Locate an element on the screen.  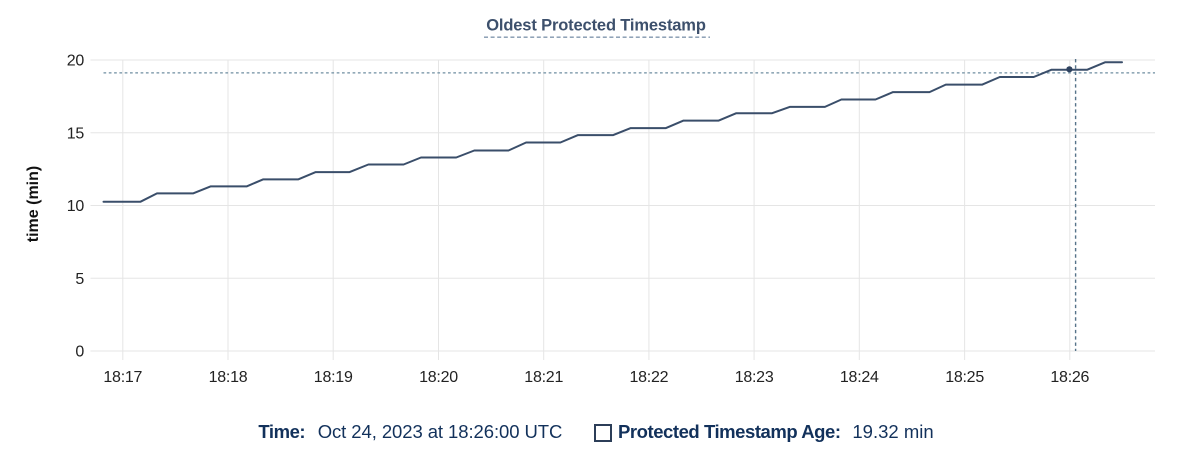
svg-text: 18:17 is located at coordinates (122, 377).